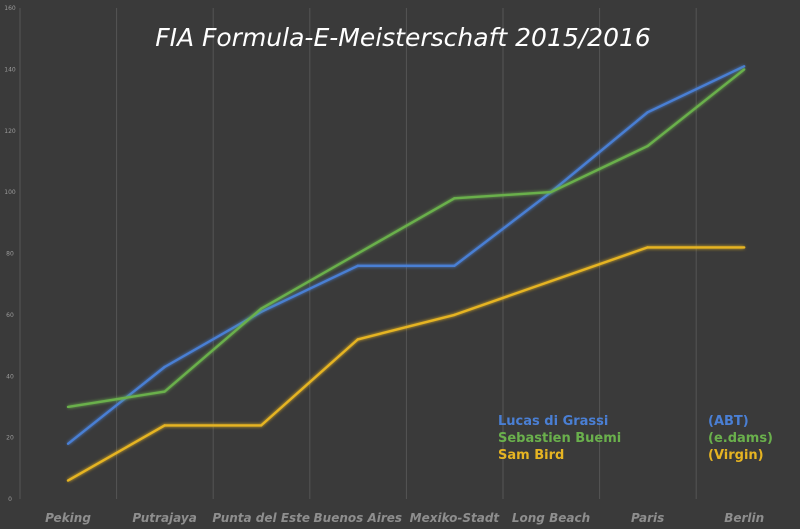 This screenshot has width=800, height=529. I want to click on x-tick-label: Paris, so click(647, 518).